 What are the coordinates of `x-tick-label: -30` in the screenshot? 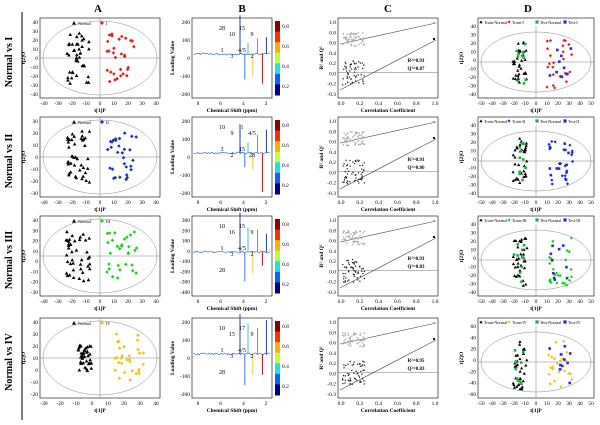 It's located at (44, 404).